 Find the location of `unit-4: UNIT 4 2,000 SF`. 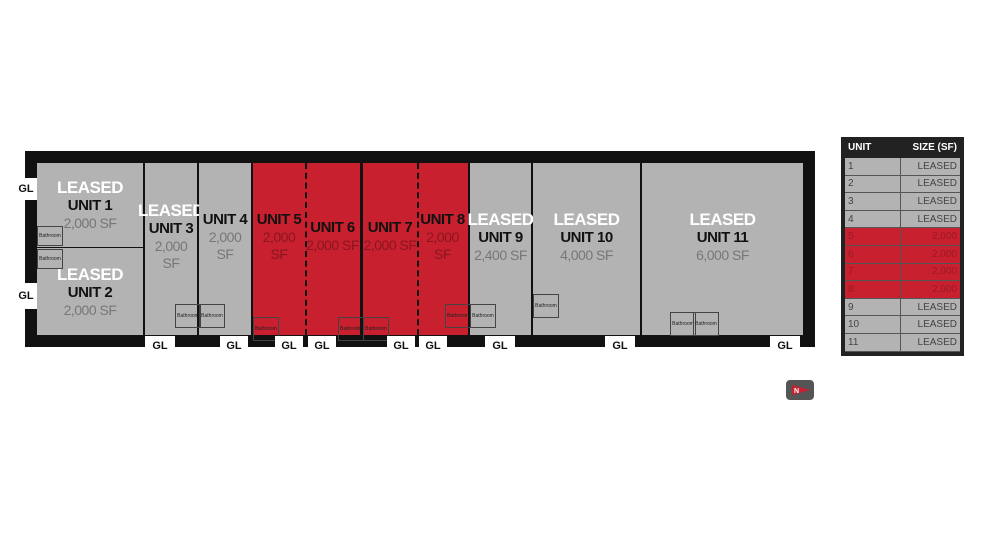

unit-4: UNIT 4 2,000 SF is located at coordinates (225, 249).